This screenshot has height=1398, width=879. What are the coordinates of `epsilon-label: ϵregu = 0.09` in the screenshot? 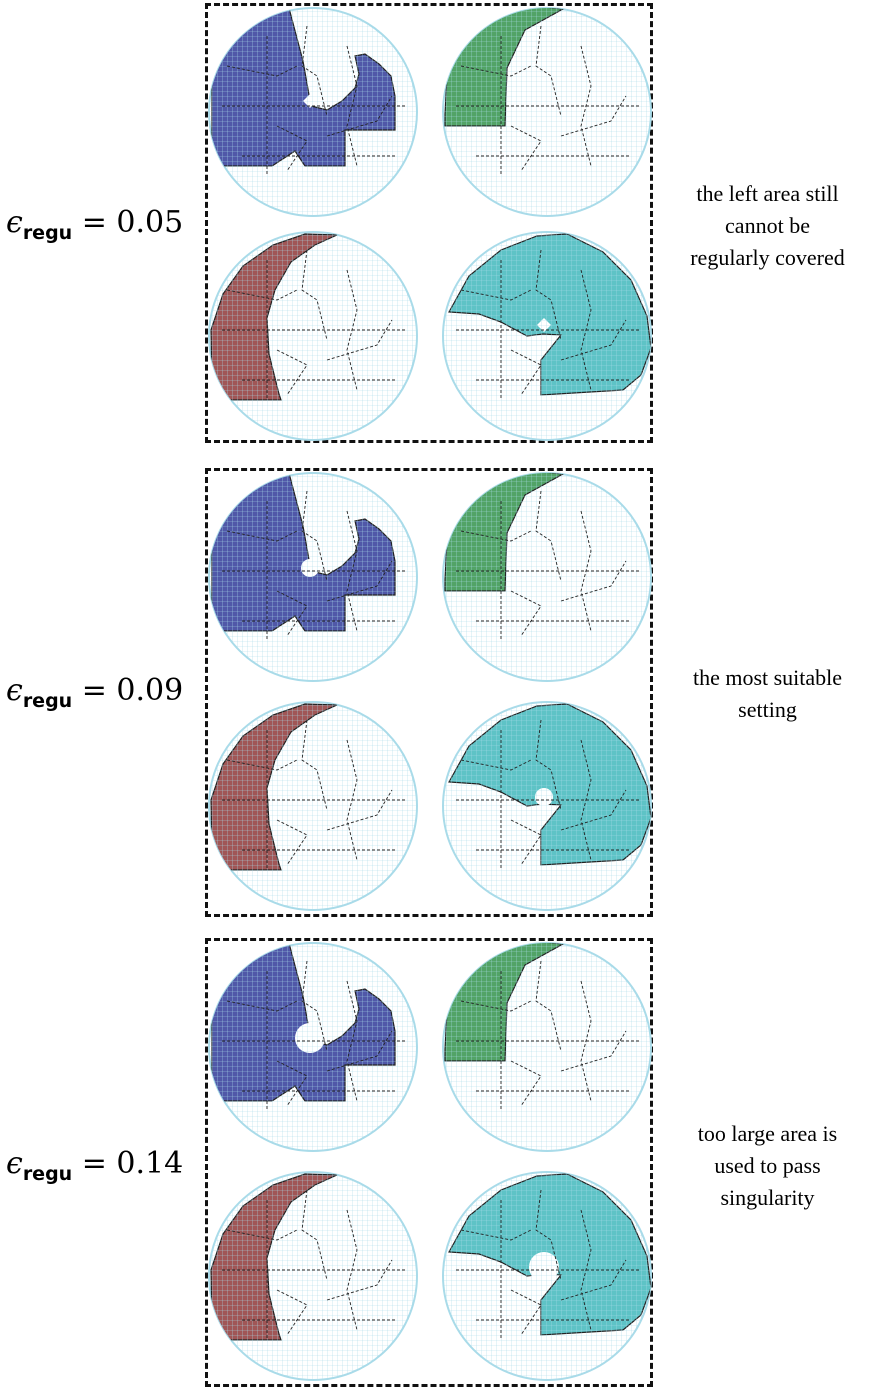 It's located at (94, 692).